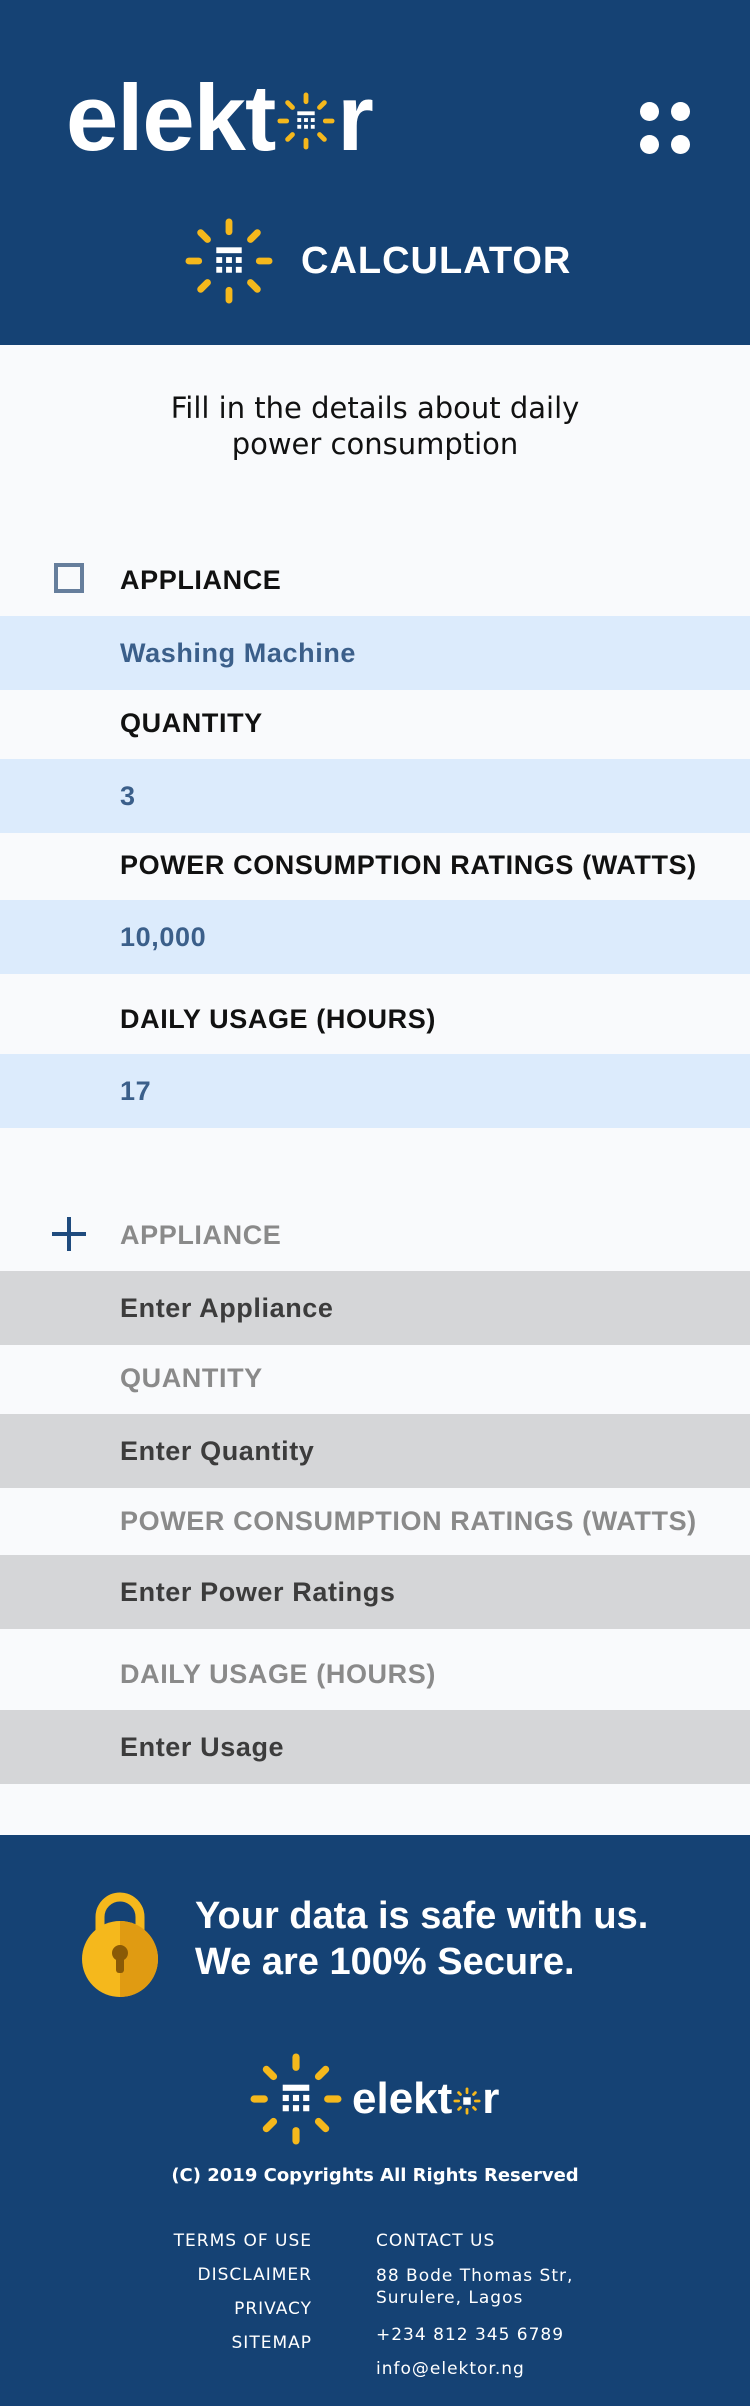  I want to click on appliance-field: Washing Machine, so click(375, 653).